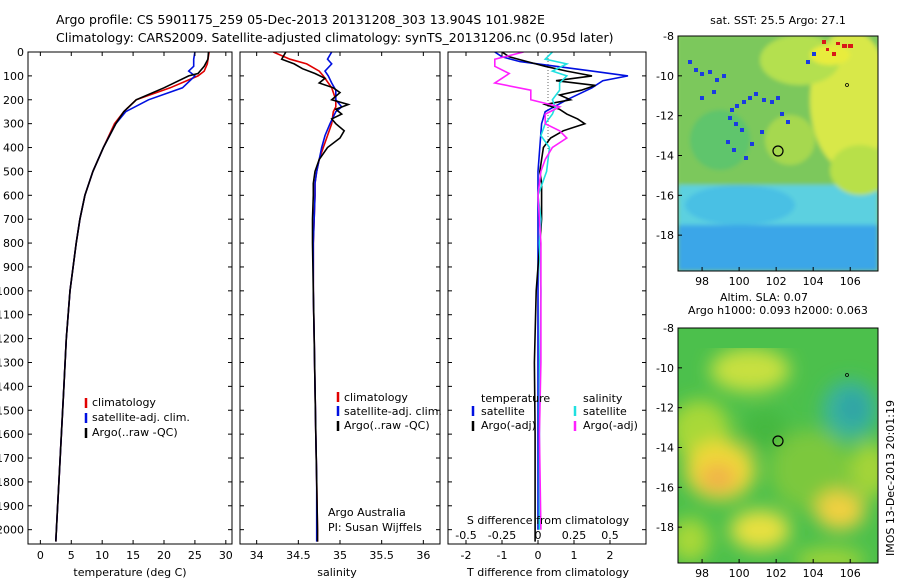 The width and height of the screenshot is (900, 580). What do you see at coordinates (752, 106) in the screenshot?
I see `sst-cold-patches` at bounding box center [752, 106].